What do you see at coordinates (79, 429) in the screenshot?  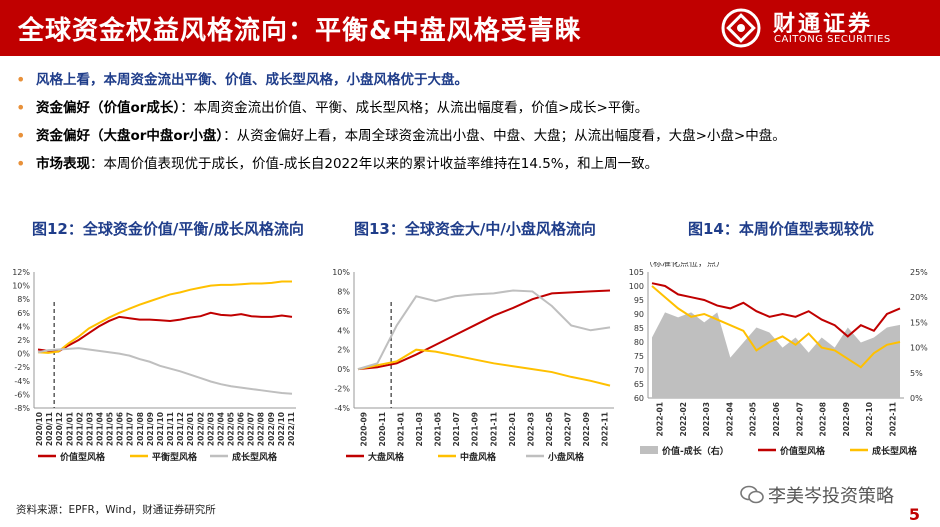 I see `x-tick-label: 2021/02` at bounding box center [79, 429].